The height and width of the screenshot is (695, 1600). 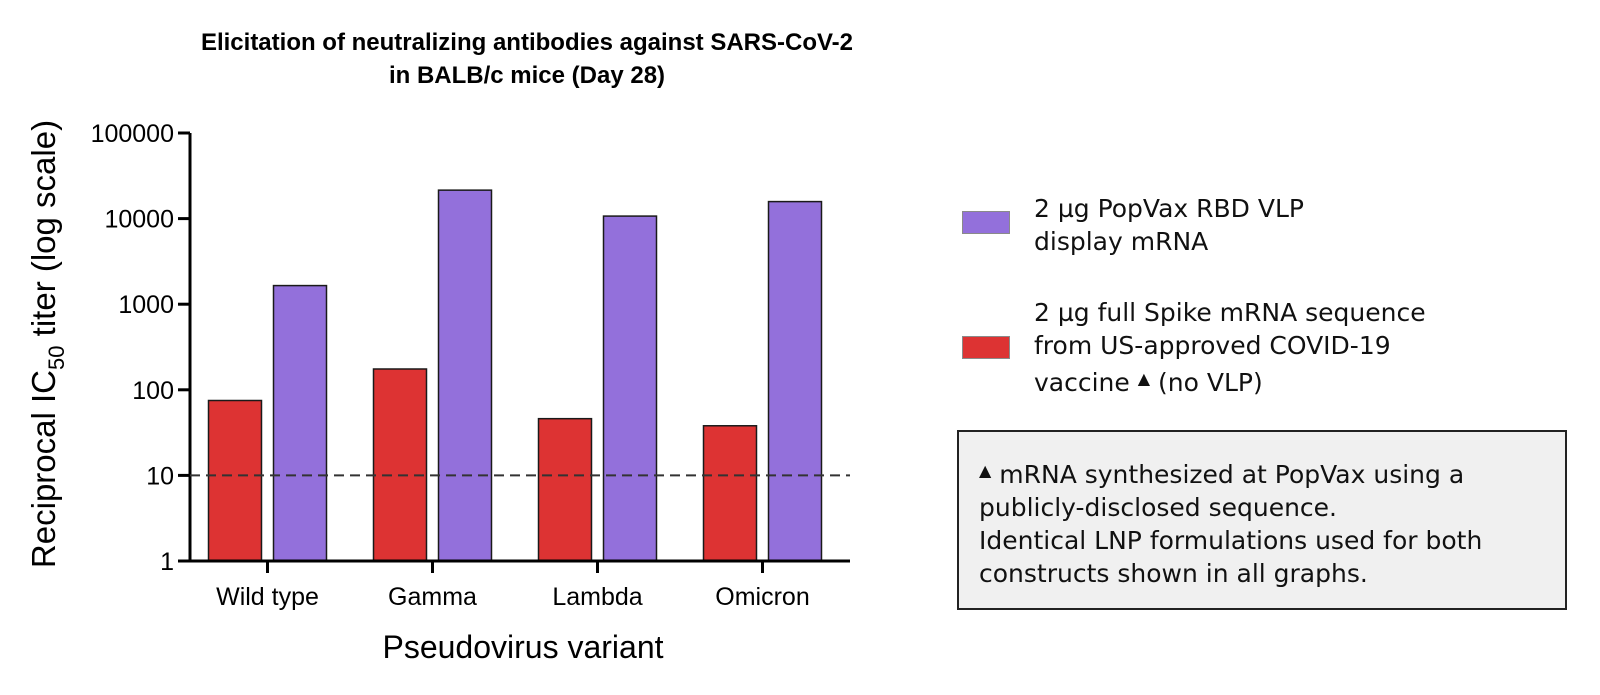 What do you see at coordinates (1173, 573) in the screenshot?
I see `footnote-line: constructs shown in all graphs.` at bounding box center [1173, 573].